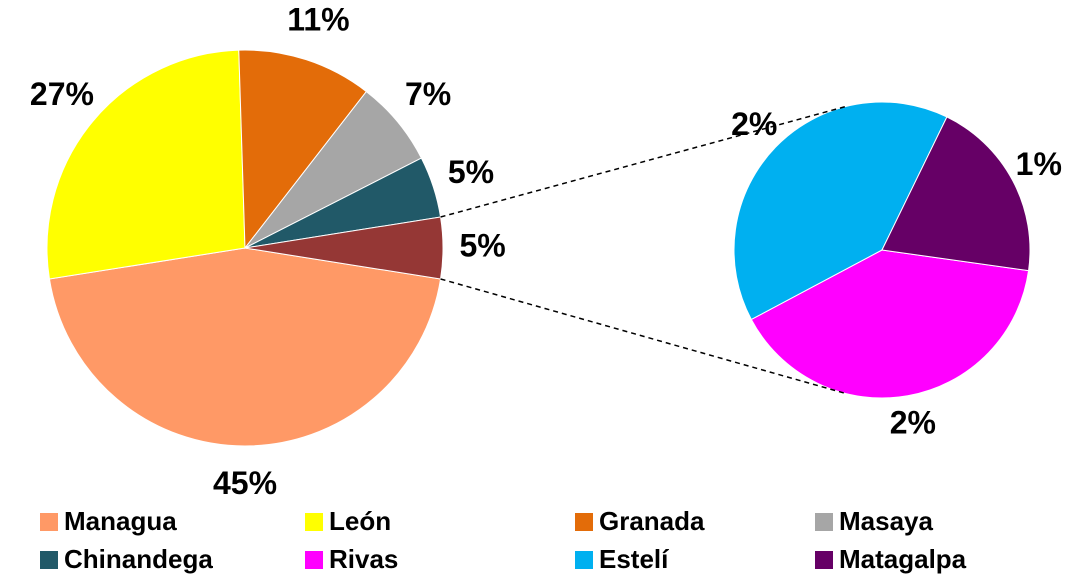 This screenshot has width=1088, height=582. What do you see at coordinates (652, 521) in the screenshot?
I see `legend-label: Granada` at bounding box center [652, 521].